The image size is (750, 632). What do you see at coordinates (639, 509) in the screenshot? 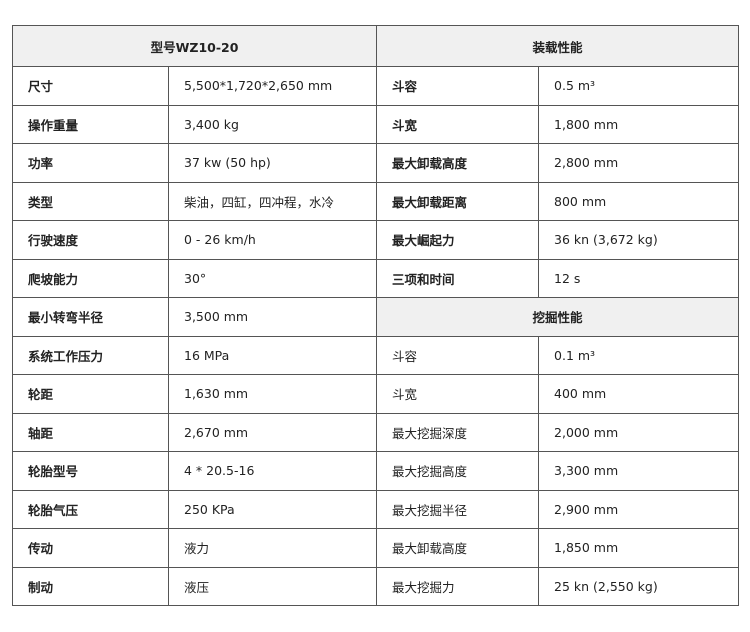
I see `spec-value: 2,900 mm` at bounding box center [639, 509].